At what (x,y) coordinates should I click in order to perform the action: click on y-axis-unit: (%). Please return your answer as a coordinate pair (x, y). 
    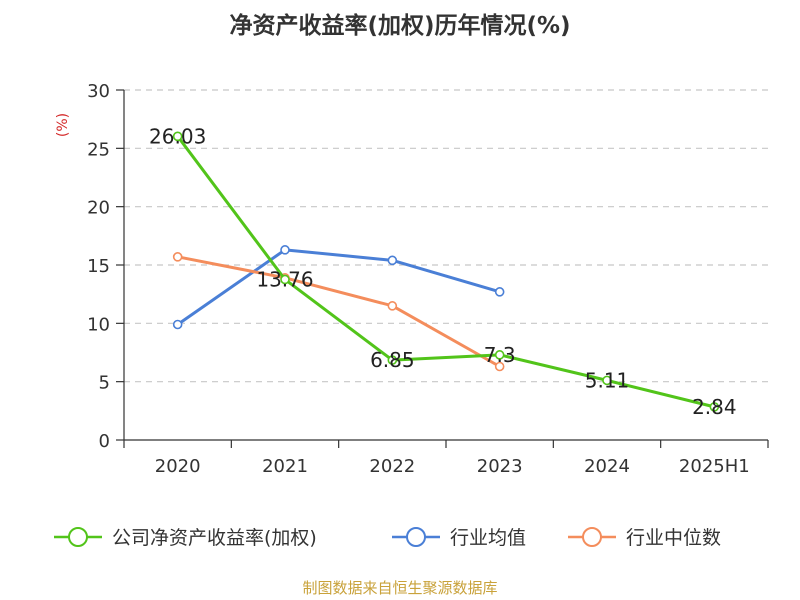
    Looking at the image, I should click on (63, 125).